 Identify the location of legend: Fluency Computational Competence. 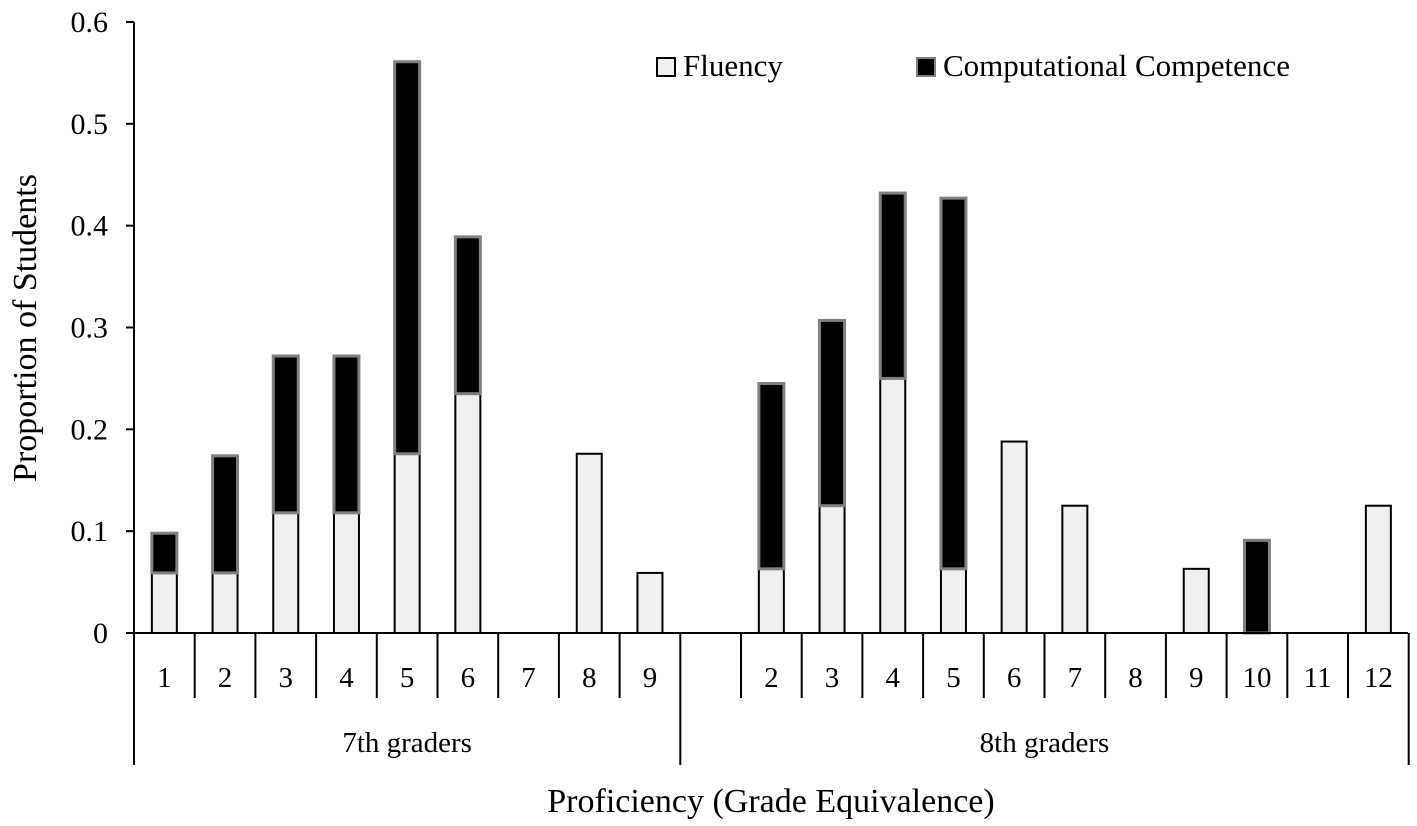
(973, 65).